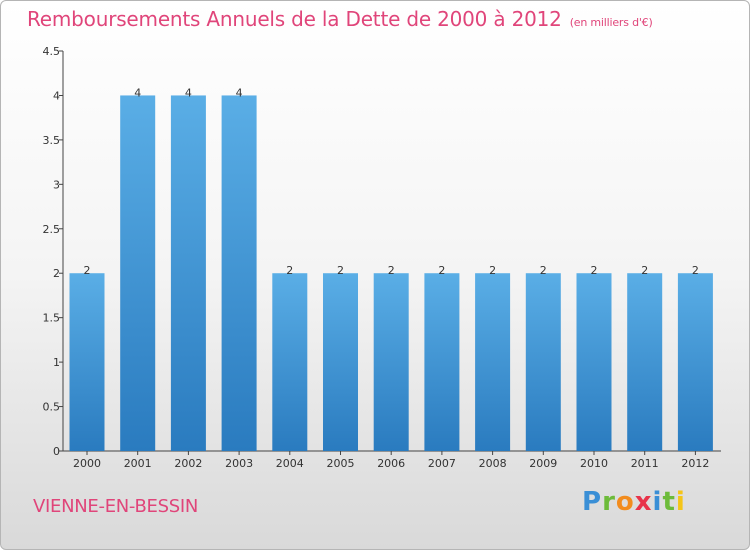  Describe the element at coordinates (543, 463) in the screenshot. I see `x-tick-label: 2009` at that location.